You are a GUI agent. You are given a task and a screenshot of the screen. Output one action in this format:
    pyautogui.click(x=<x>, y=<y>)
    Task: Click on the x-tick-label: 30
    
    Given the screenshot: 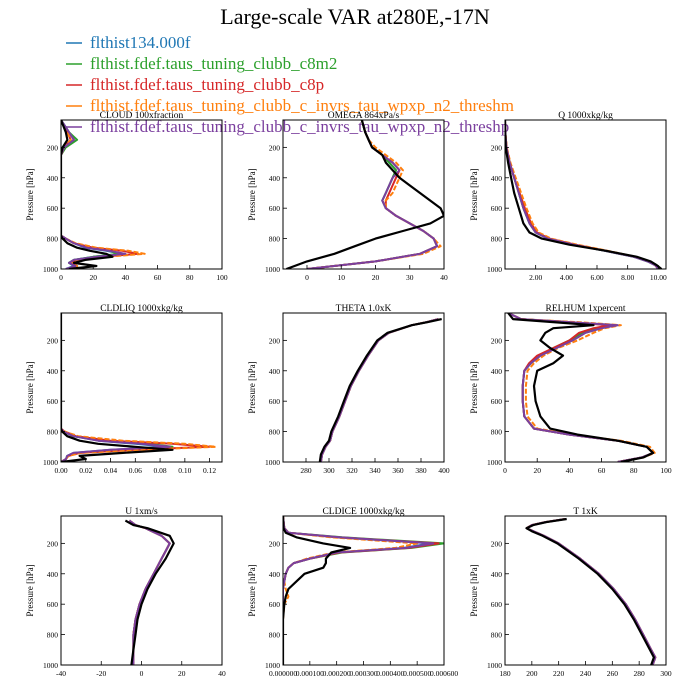 What is the action you would take?
    pyautogui.click(x=410, y=277)
    